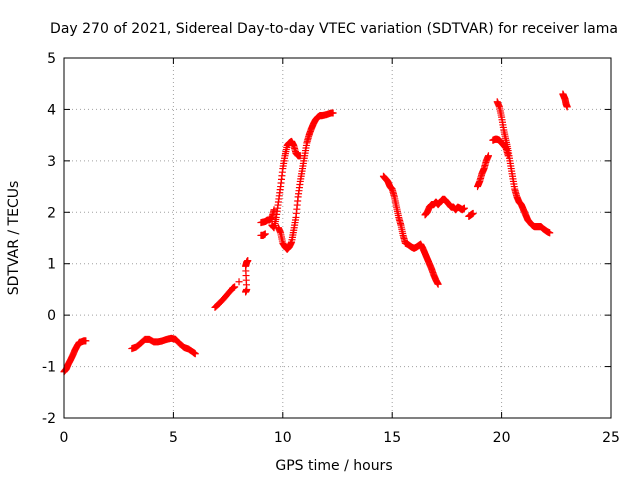 Image resolution: width=640 pixels, height=480 pixels. I want to click on y-tick-label: -1, so click(49, 368).